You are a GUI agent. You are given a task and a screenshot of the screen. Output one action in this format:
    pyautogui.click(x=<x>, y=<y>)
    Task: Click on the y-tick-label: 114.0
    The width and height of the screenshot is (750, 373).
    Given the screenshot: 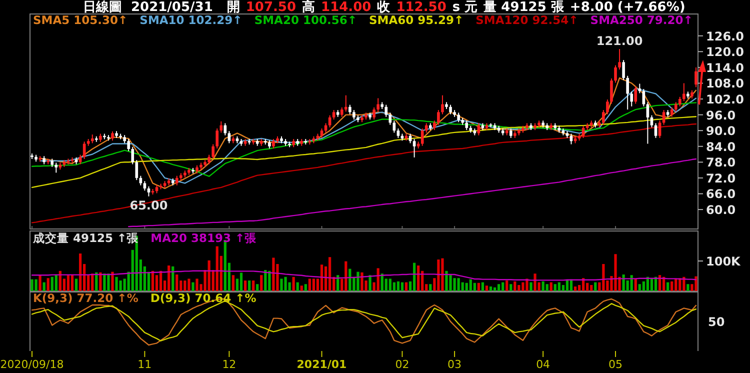 What is the action you would take?
    pyautogui.click(x=725, y=67)
    